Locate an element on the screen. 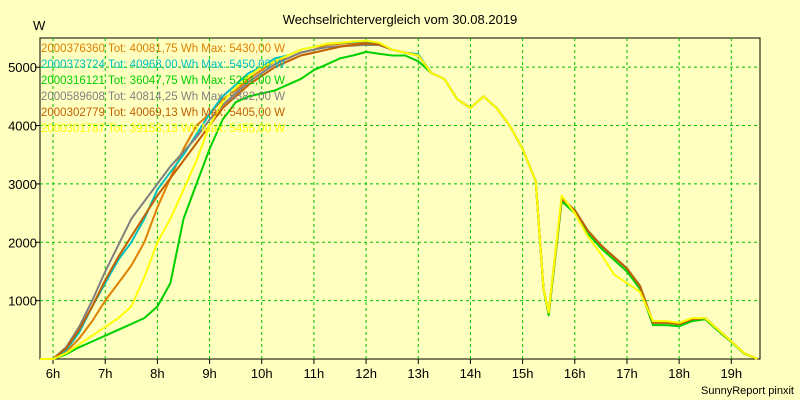 This screenshot has height=400, width=800. x-tick-label: 12h is located at coordinates (366, 373).